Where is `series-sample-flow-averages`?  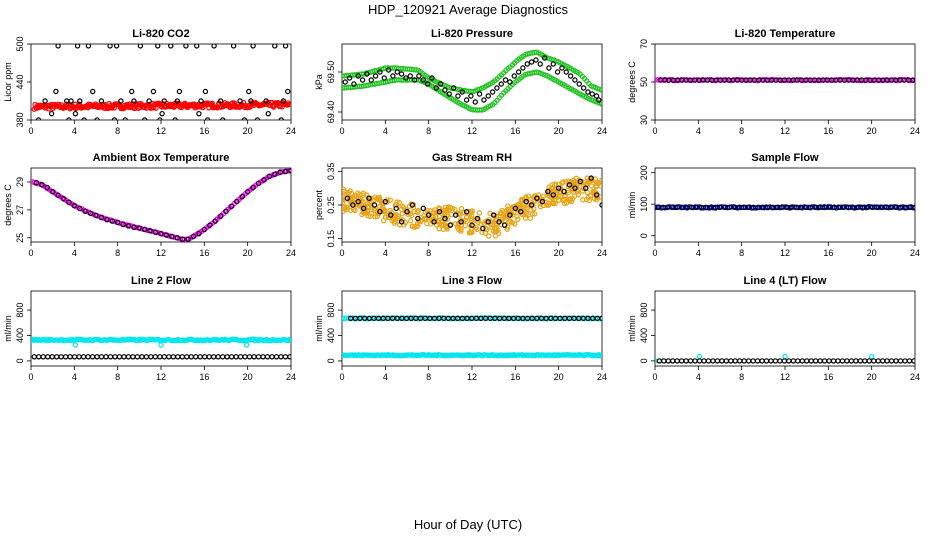 series-sample-flow-averages is located at coordinates (785, 207).